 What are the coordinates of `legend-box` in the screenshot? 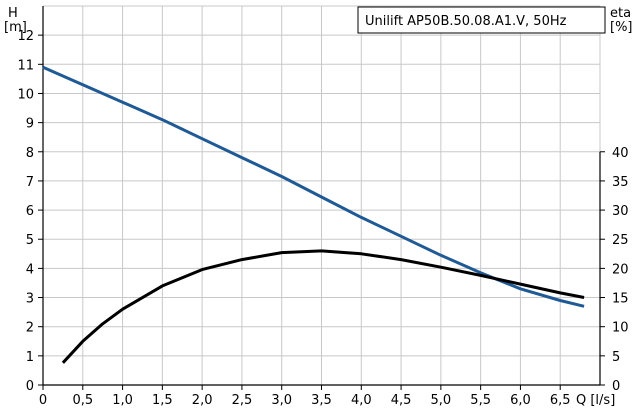 It's located at (481, 20).